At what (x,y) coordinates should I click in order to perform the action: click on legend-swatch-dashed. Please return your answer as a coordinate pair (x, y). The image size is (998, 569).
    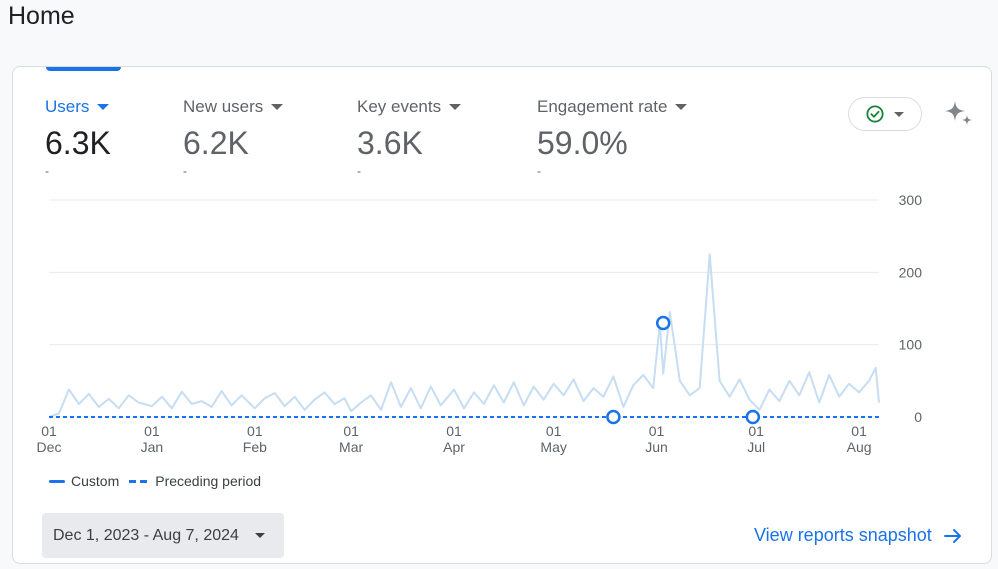
    Looking at the image, I should click on (139, 481).